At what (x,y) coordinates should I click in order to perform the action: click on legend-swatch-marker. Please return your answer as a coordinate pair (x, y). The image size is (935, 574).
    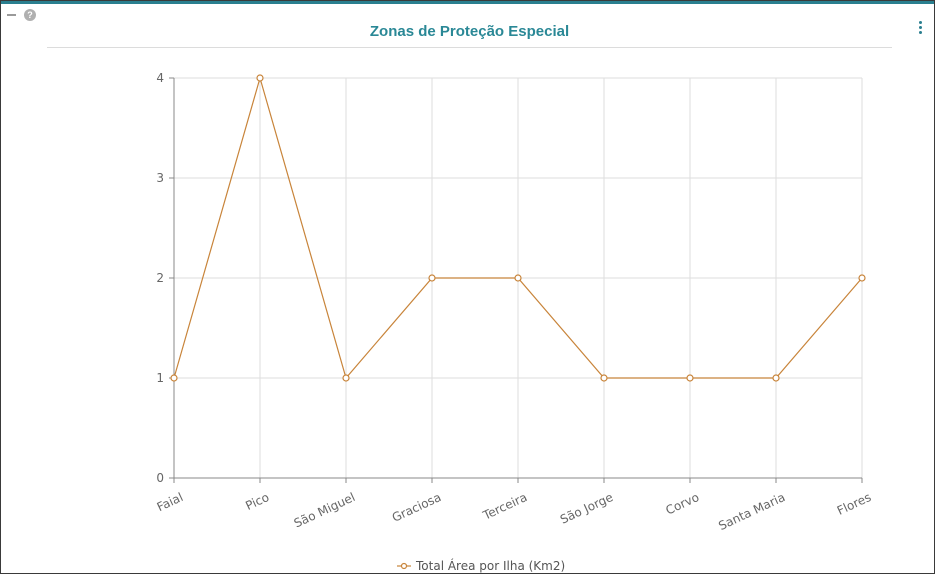
    Looking at the image, I should click on (404, 566).